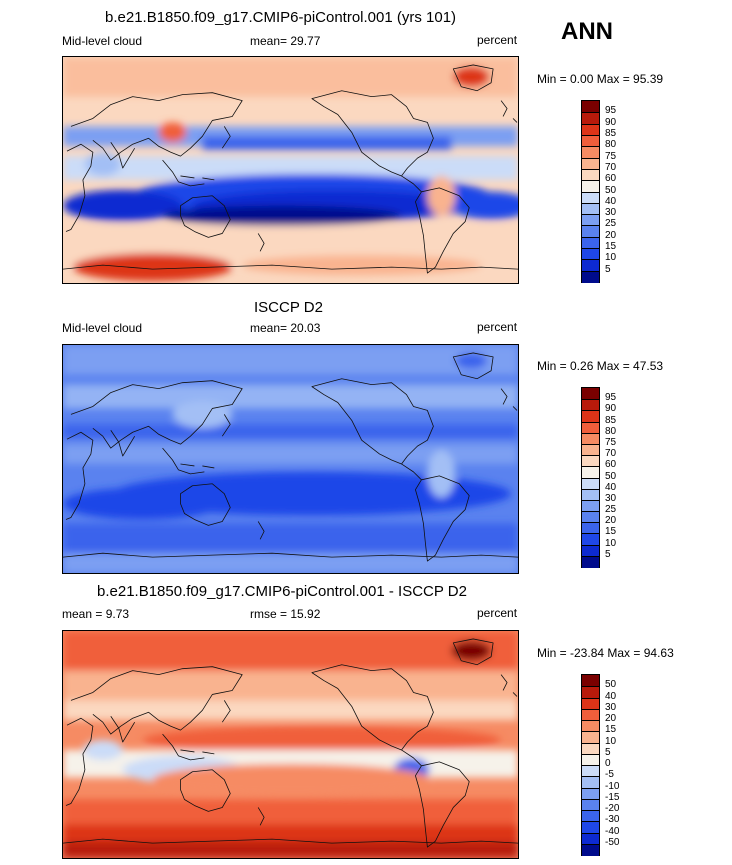 The height and width of the screenshot is (865, 732). Describe the element at coordinates (102, 328) in the screenshot. I see `panel-2-left-label: Mid-level cloud` at that location.